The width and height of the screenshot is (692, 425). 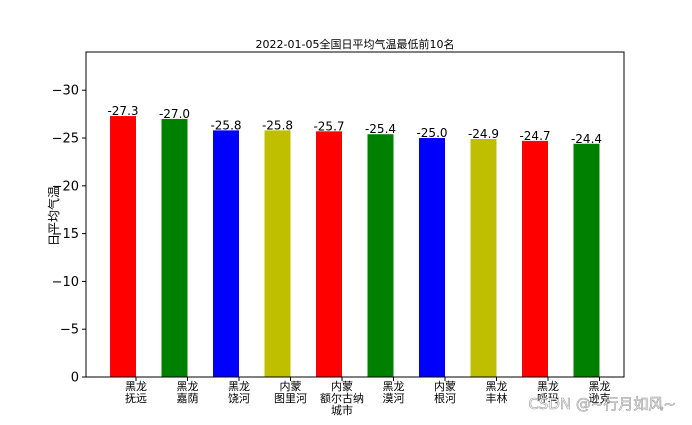 I want to click on data-label: -25.7, so click(x=328, y=126).